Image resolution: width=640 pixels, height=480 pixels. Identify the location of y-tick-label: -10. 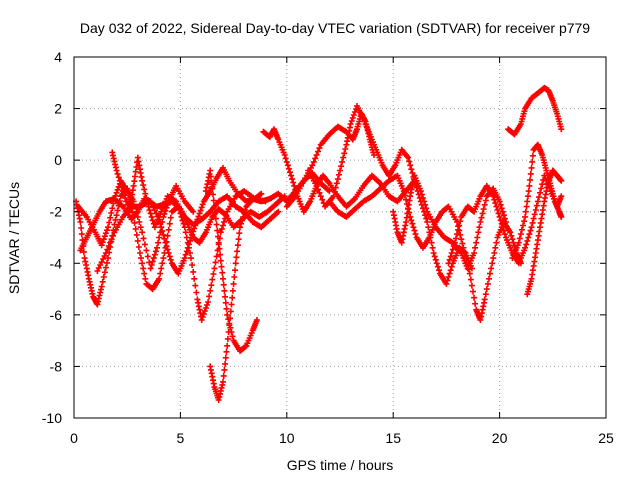
(52, 418).